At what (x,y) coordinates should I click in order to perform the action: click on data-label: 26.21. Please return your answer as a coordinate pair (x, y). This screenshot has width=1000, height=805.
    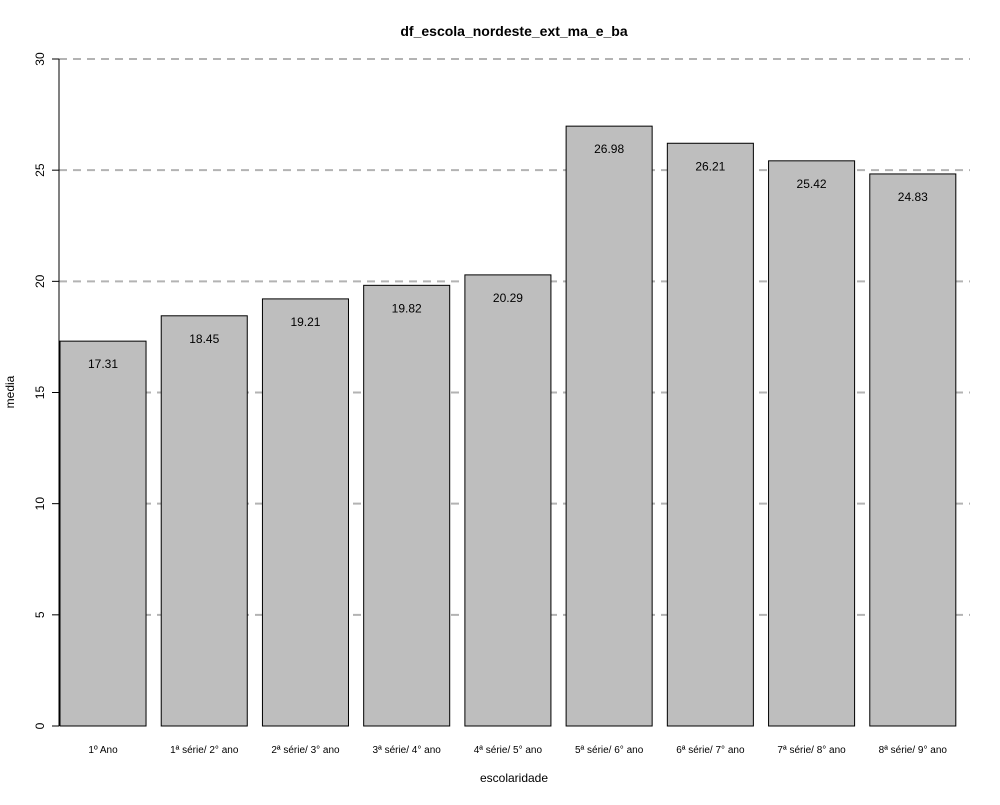
    Looking at the image, I should click on (710, 166).